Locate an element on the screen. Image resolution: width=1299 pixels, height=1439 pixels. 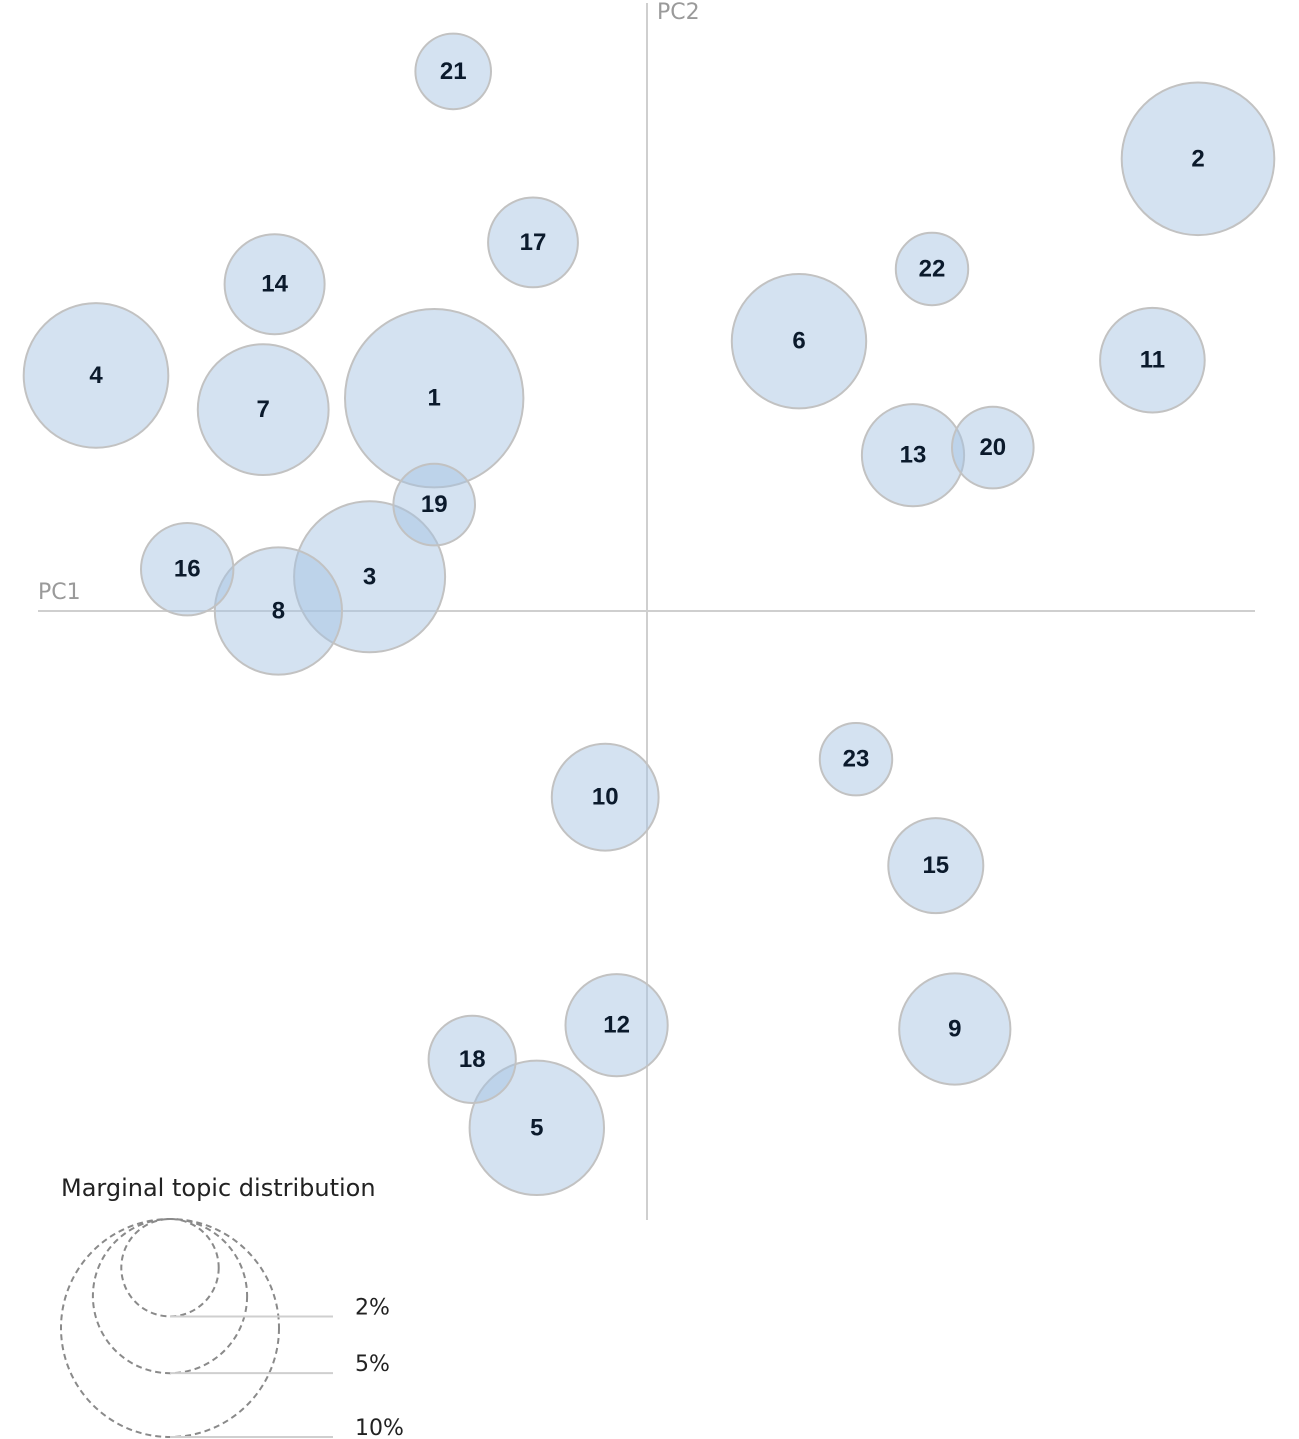
pc2-axis-label: PC2 is located at coordinates (678, 12).